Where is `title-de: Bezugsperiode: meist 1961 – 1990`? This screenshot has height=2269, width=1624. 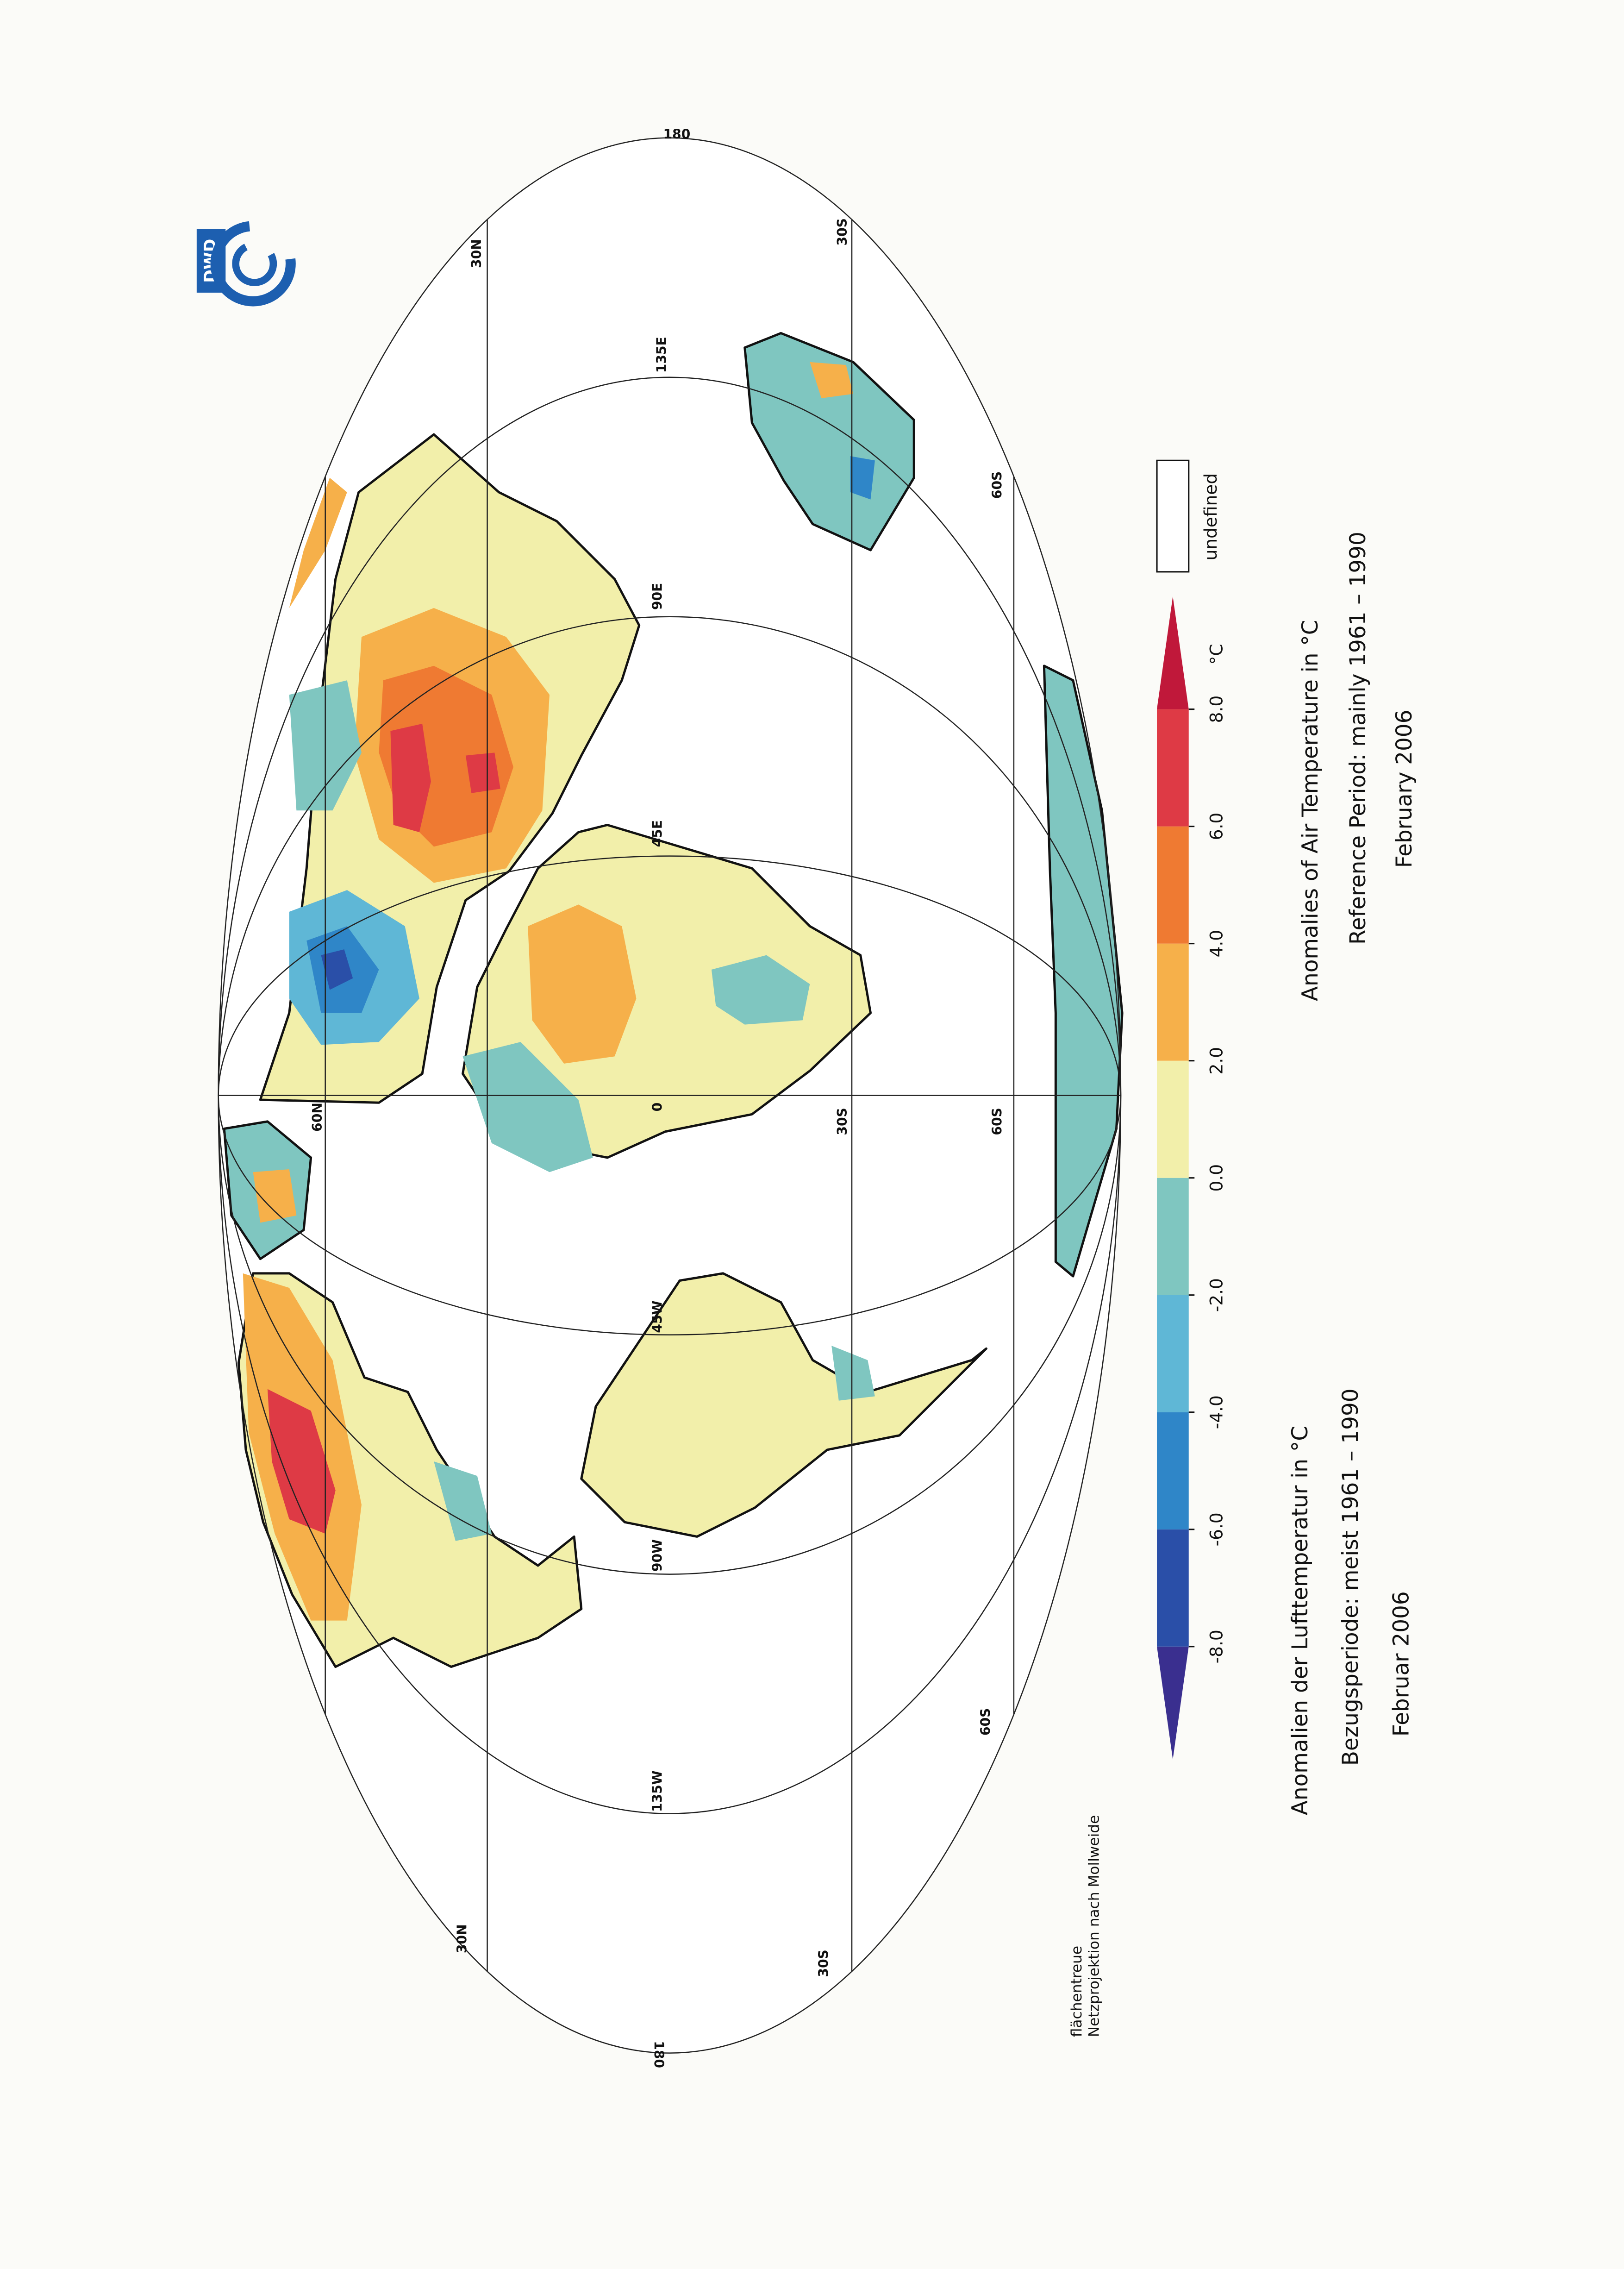
title-de: Bezugsperiode: meist 1961 – 1990 is located at coordinates (1350, 1577).